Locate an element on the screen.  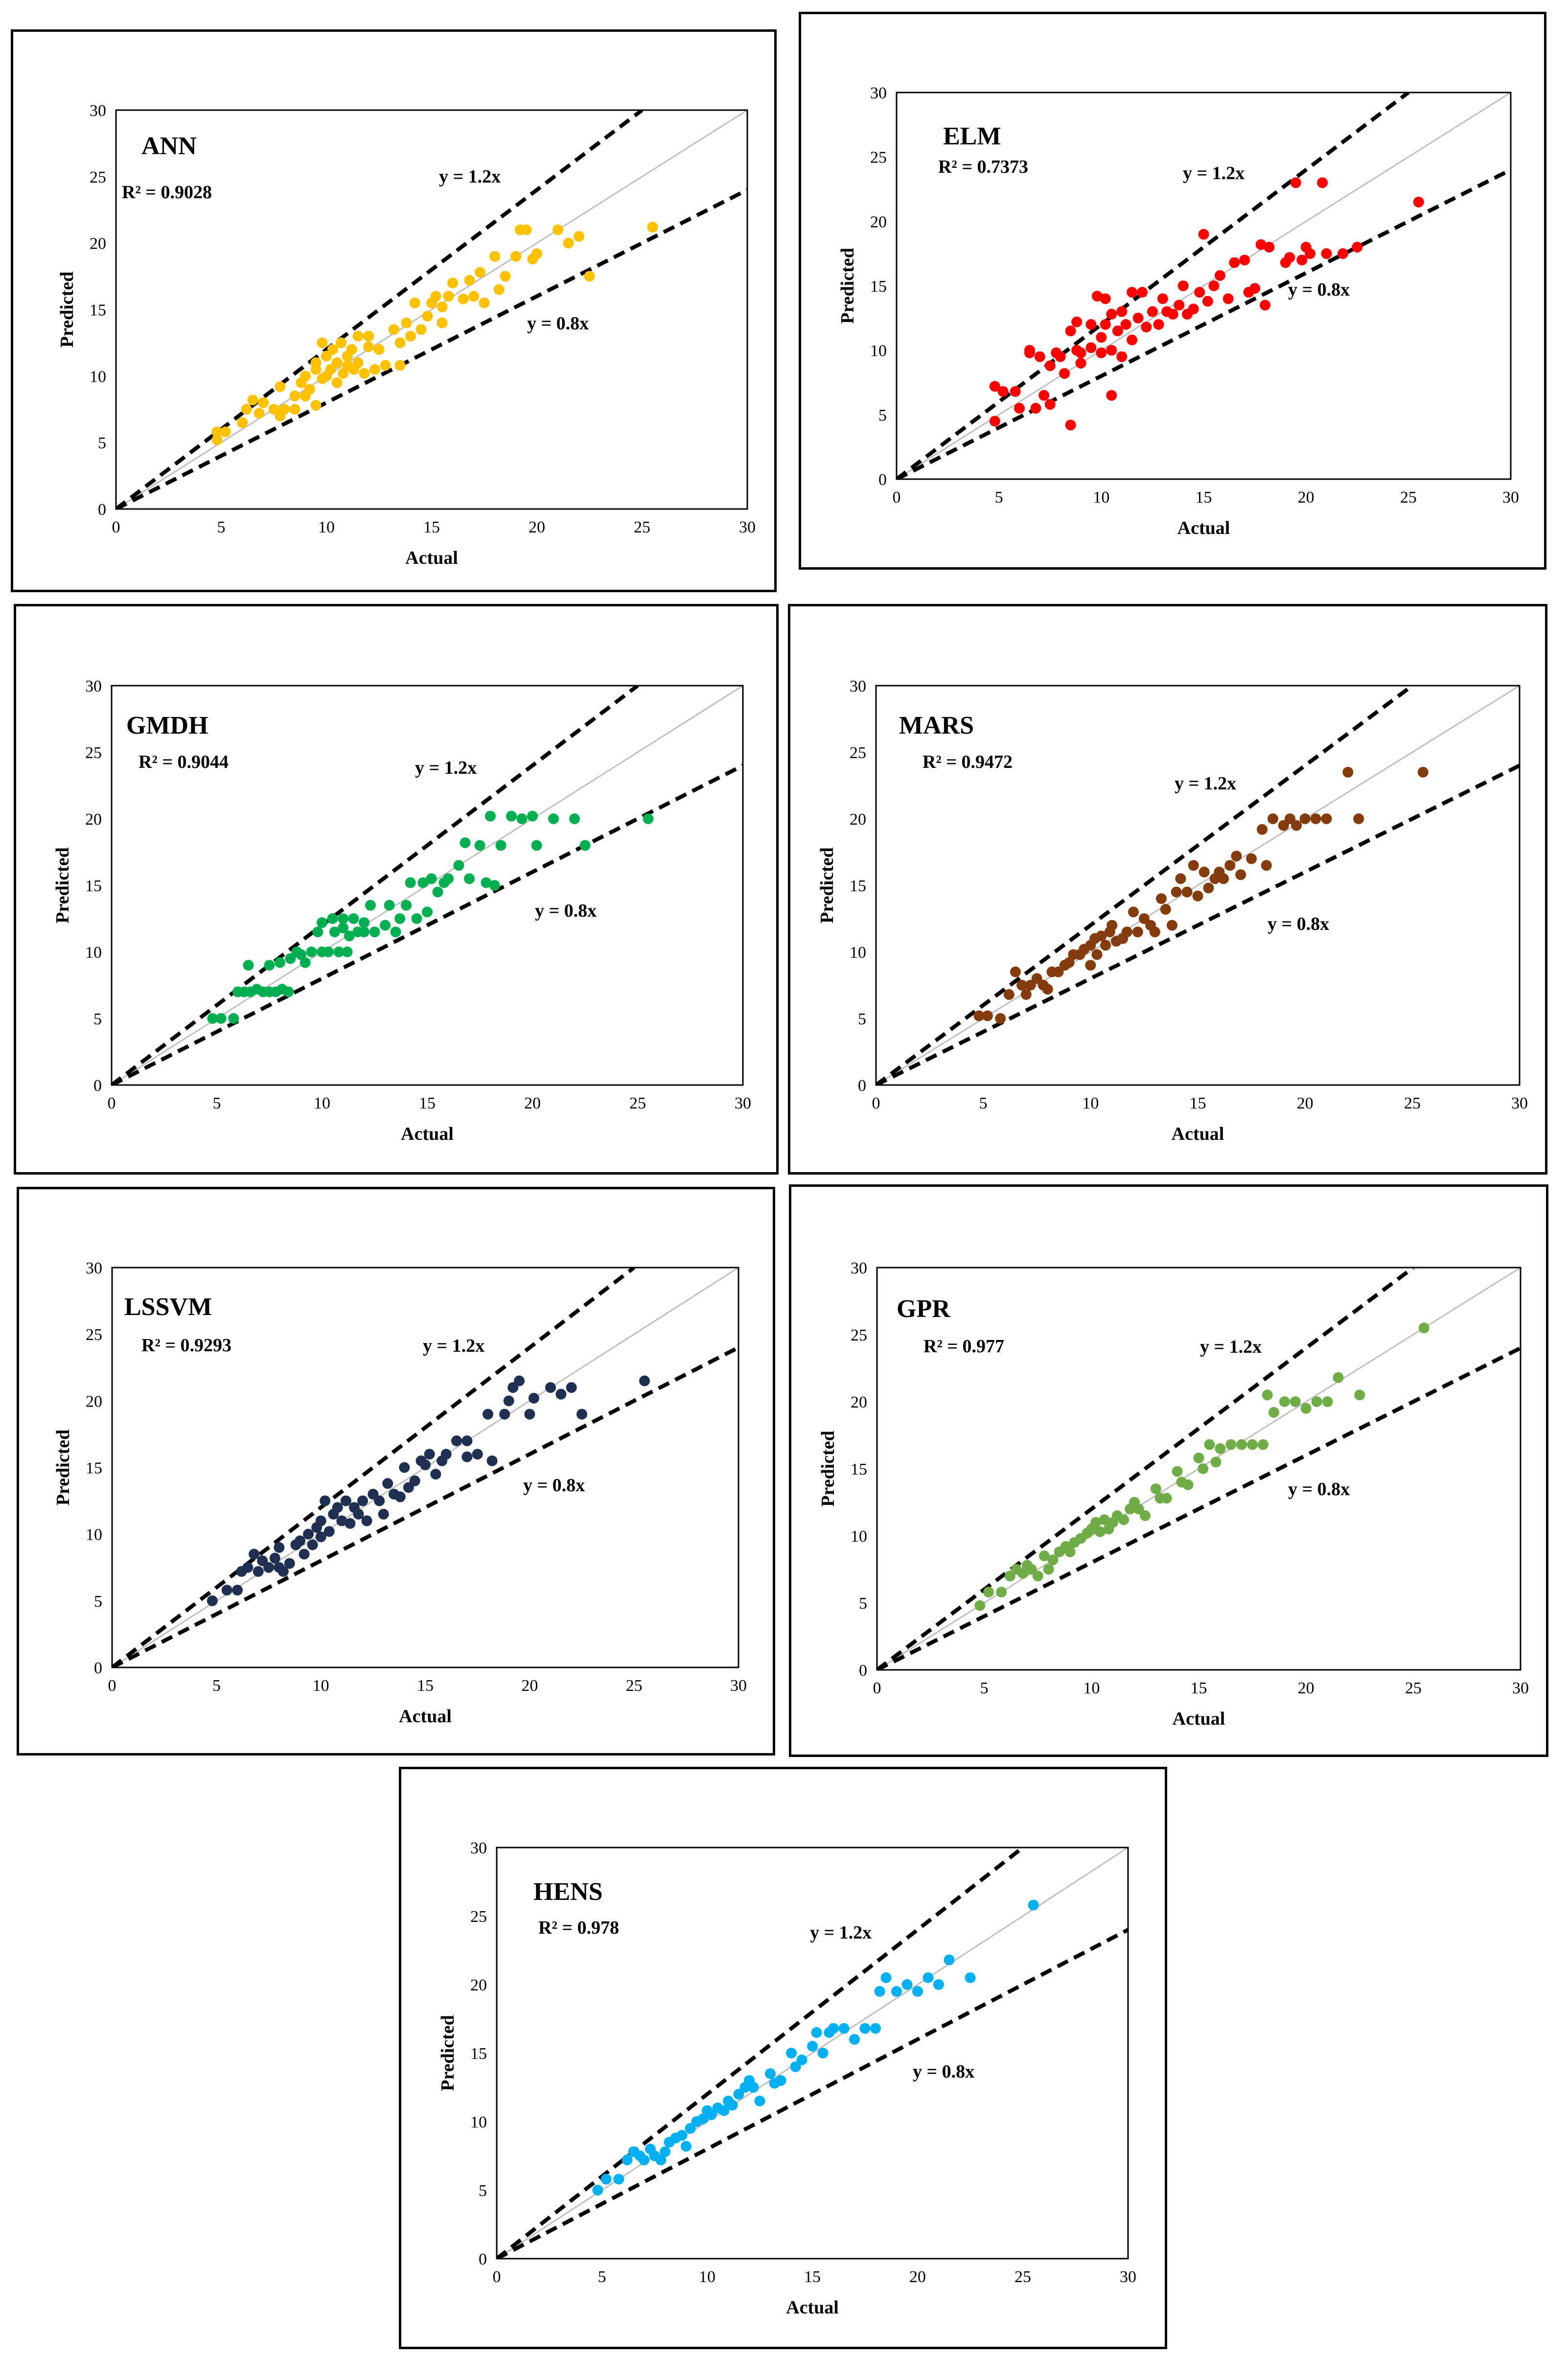
r-squared-label: R² = 0.9472 is located at coordinates (967, 762).